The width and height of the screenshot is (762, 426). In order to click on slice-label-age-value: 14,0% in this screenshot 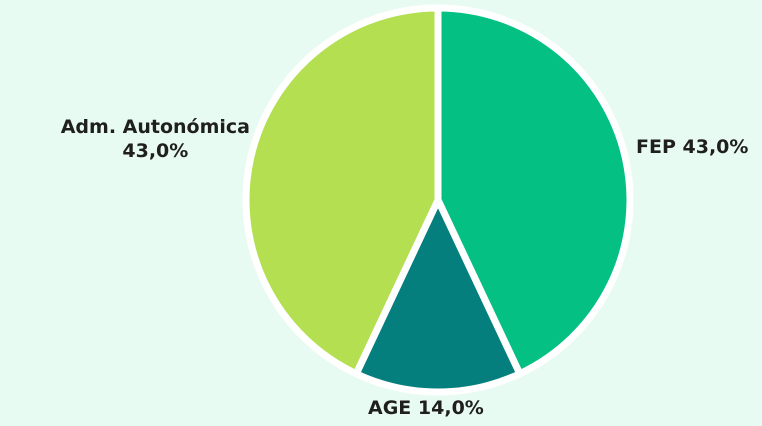, I will do `click(450, 408)`.